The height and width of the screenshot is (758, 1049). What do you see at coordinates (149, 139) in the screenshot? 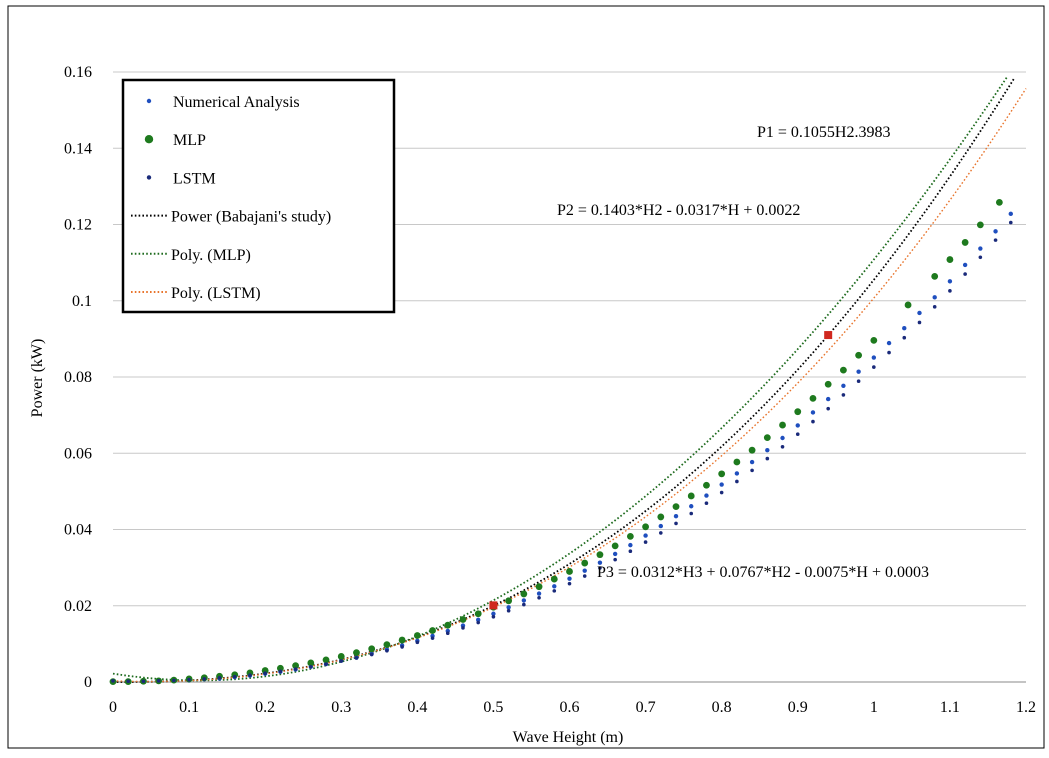
I see `legend-swatch-mlp` at bounding box center [149, 139].